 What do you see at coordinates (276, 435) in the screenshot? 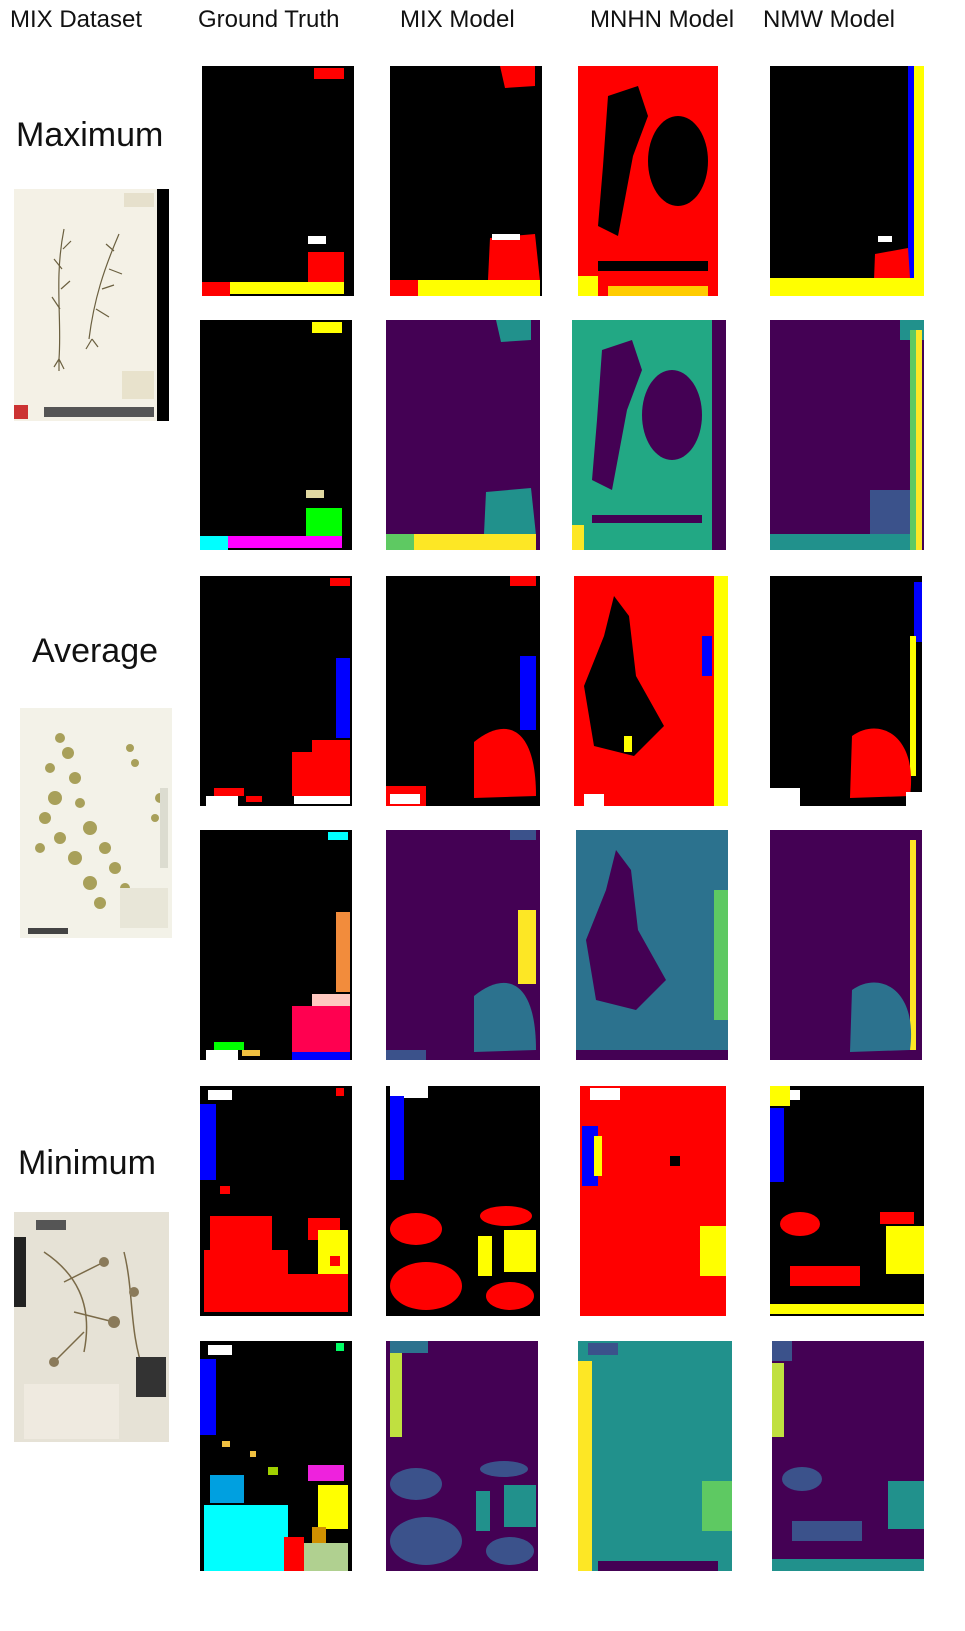
I see `mask-max-ground-truth-multiclass` at bounding box center [276, 435].